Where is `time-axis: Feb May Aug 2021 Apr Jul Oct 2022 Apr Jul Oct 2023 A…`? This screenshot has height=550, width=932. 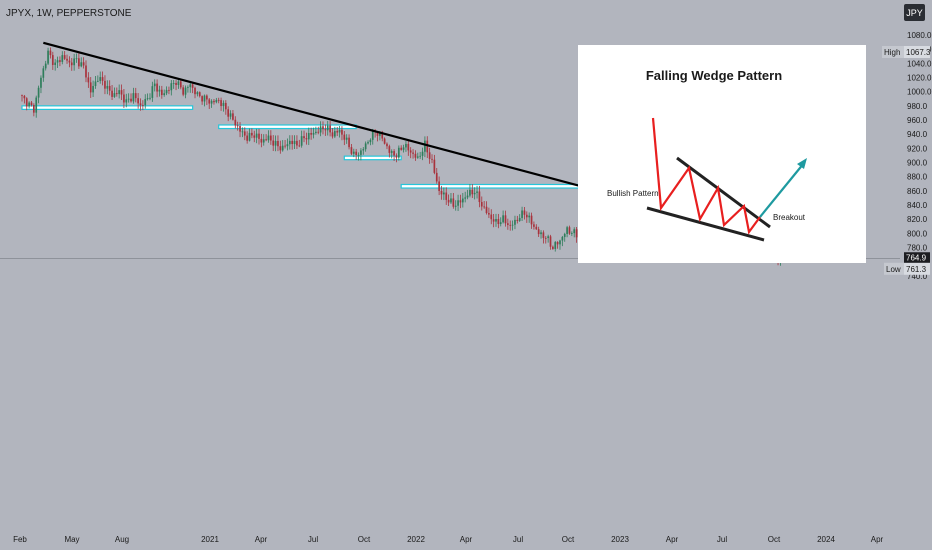
time-axis: Feb May Aug 2021 Apr Jul Oct 2022 Apr Jul Oct 2023 A… is located at coordinates (448, 539).